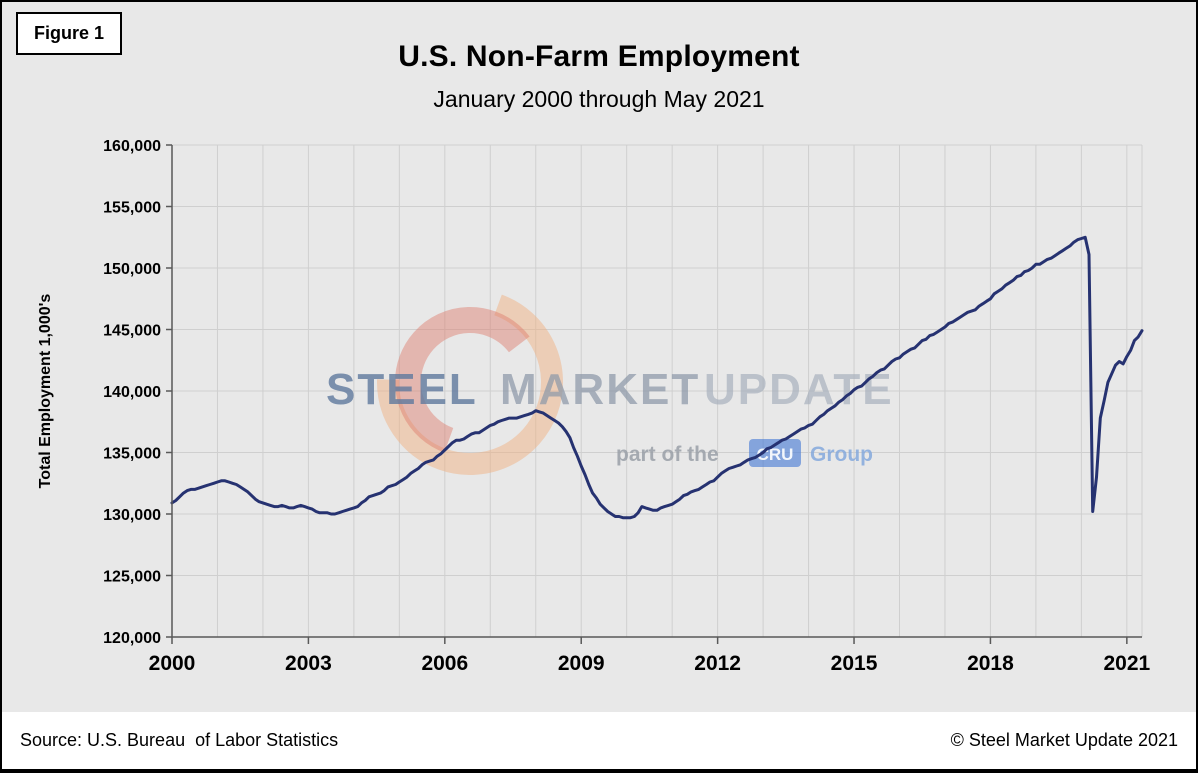 Image resolution: width=1198 pixels, height=773 pixels. Describe the element at coordinates (132, 515) in the screenshot. I see `y-tick-label: 130,000` at that location.